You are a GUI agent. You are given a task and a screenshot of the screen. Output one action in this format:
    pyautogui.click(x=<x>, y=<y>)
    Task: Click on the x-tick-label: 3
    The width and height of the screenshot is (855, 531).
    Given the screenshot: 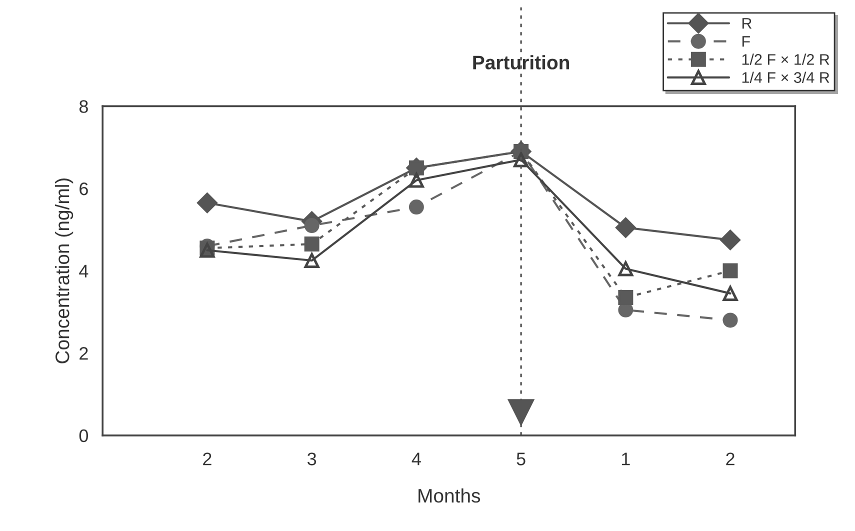 What is the action you would take?
    pyautogui.click(x=312, y=459)
    